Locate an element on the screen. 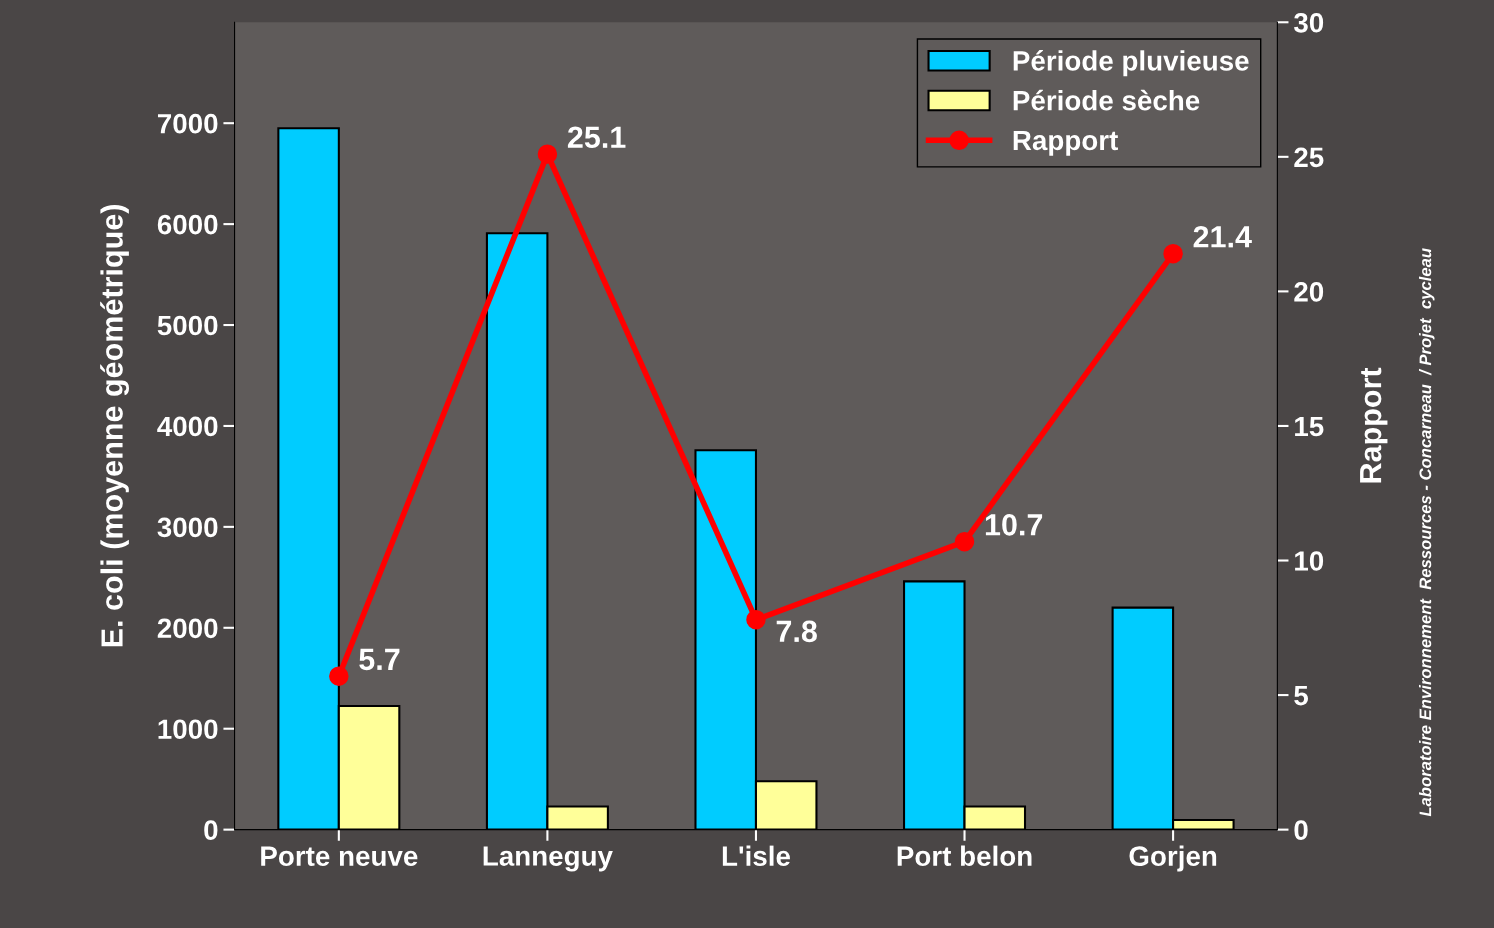  y-tick-label: 6000 is located at coordinates (187, 224).